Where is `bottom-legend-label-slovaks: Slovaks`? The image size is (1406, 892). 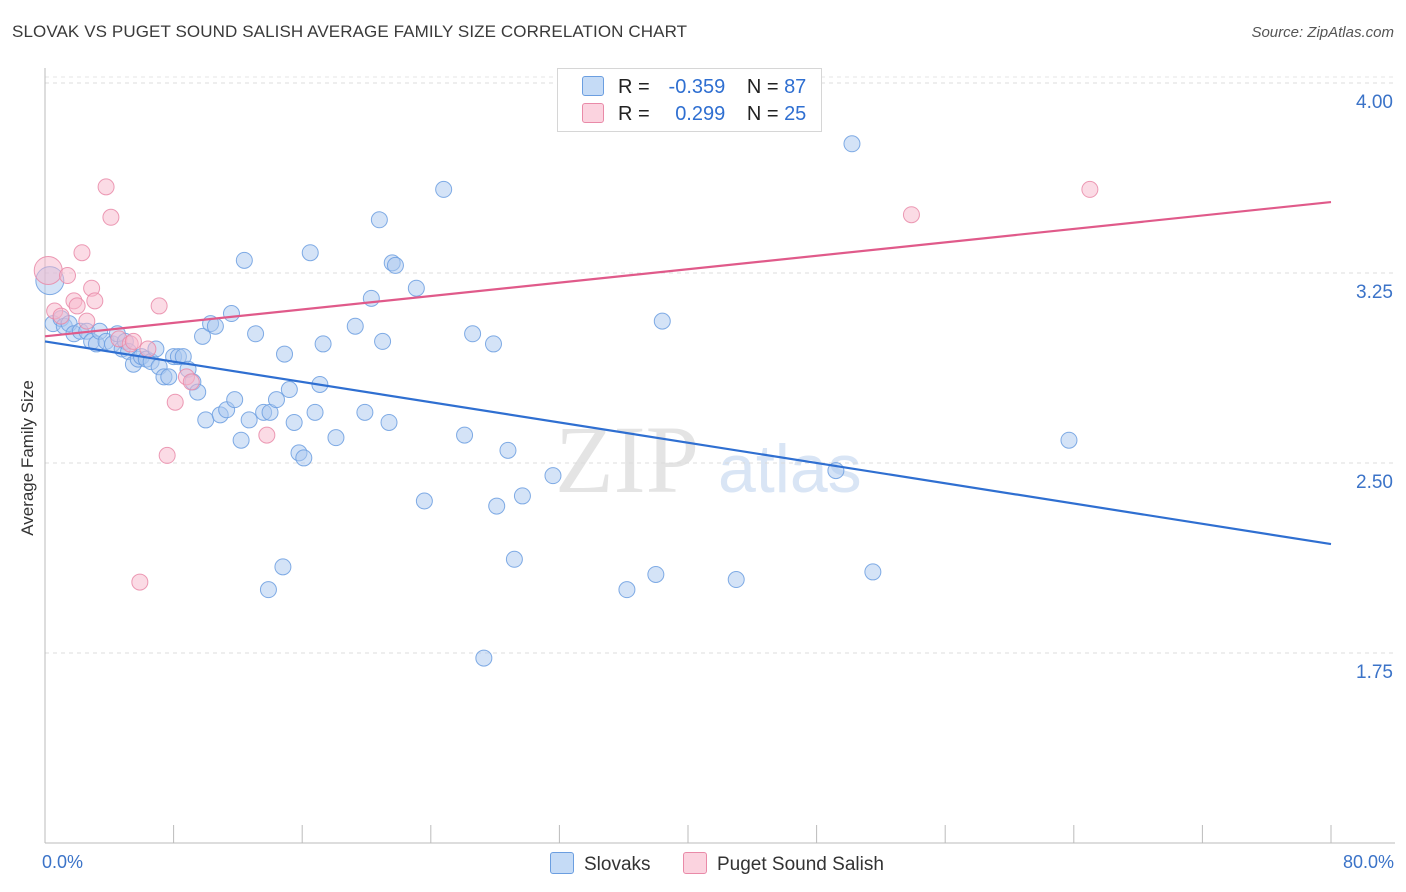
bottom-legend-label-slovaks: Slovaks is located at coordinates (617, 864).